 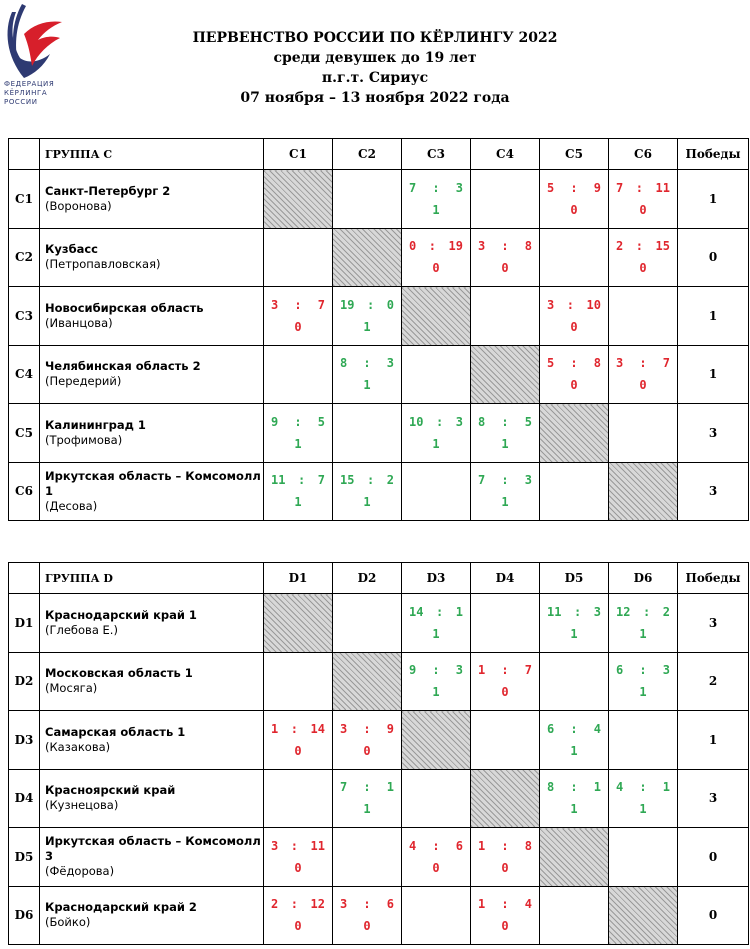 What do you see at coordinates (34, 43) in the screenshot?
I see `curling-stone-logo-icon` at bounding box center [34, 43].